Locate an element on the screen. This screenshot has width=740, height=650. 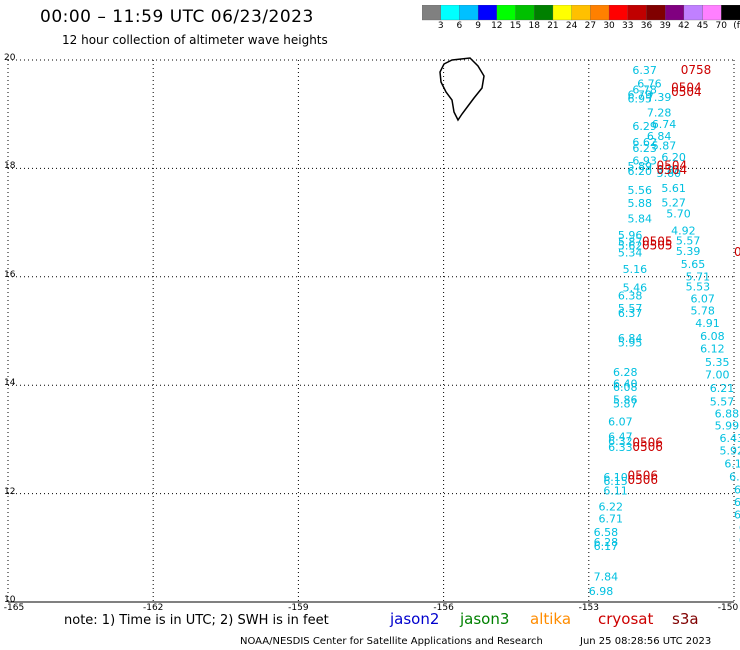
wave-height-label: 6.08 is located at coordinates (625, 387).